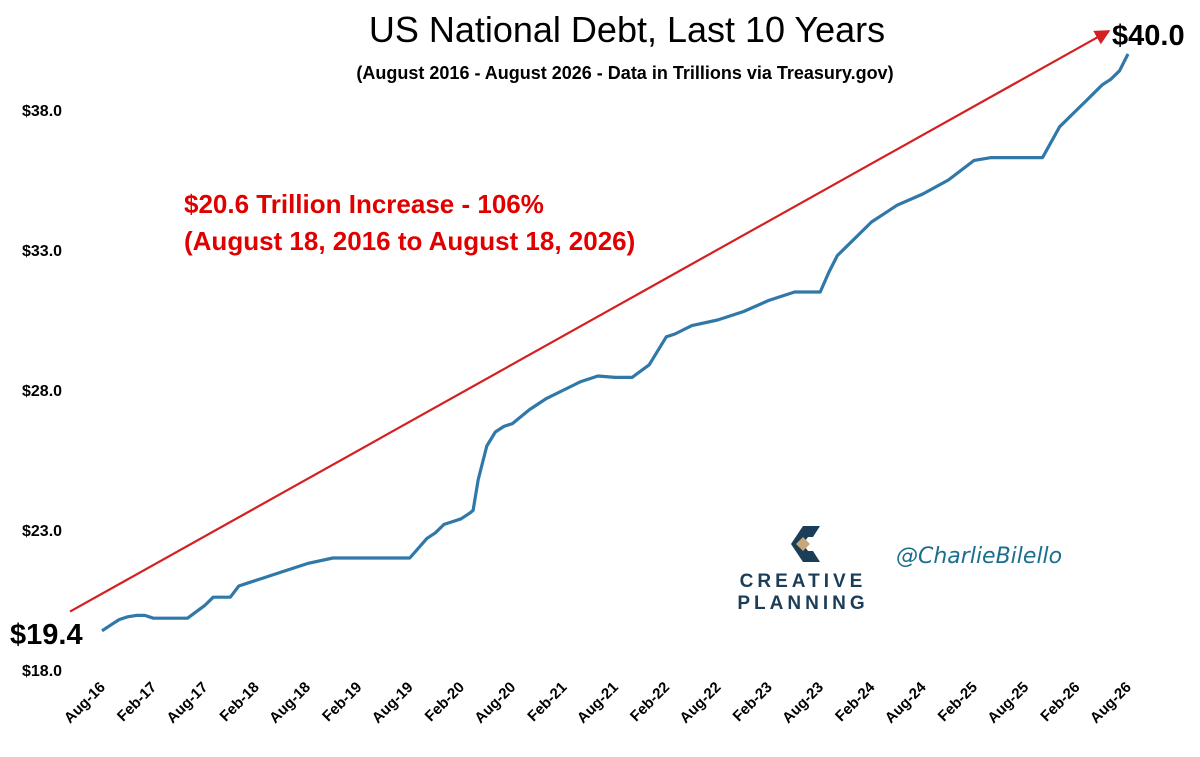 The width and height of the screenshot is (1200, 757). I want to click on x-tick-label: Feb-21, so click(547, 702).